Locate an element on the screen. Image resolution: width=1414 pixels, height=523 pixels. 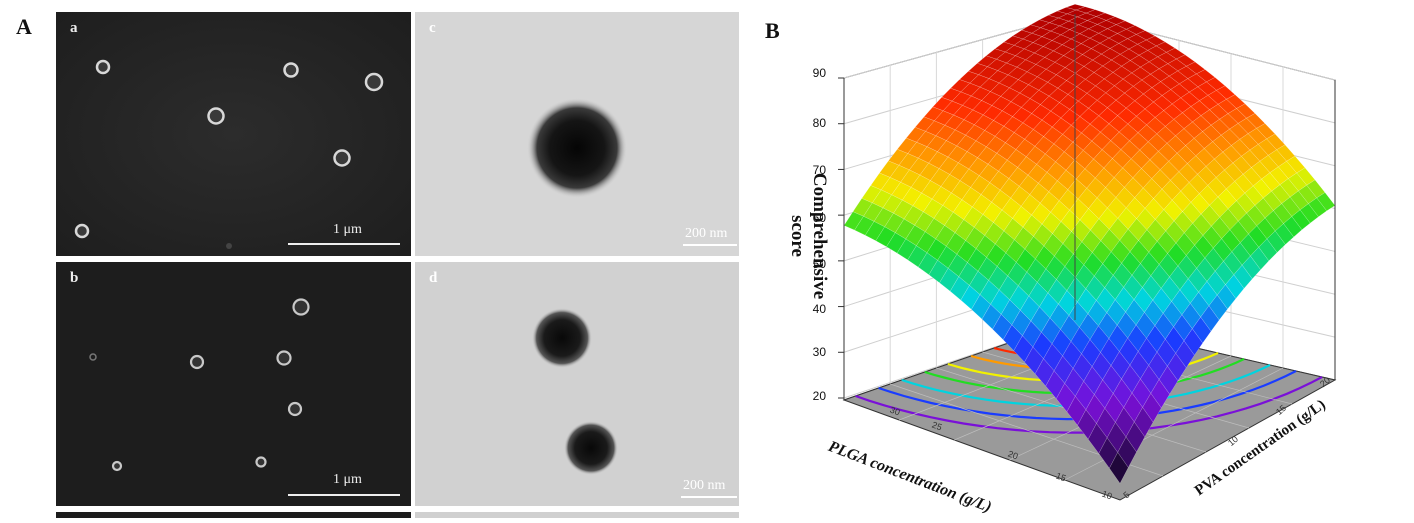
scale-bar-b is located at coordinates (344, 495).